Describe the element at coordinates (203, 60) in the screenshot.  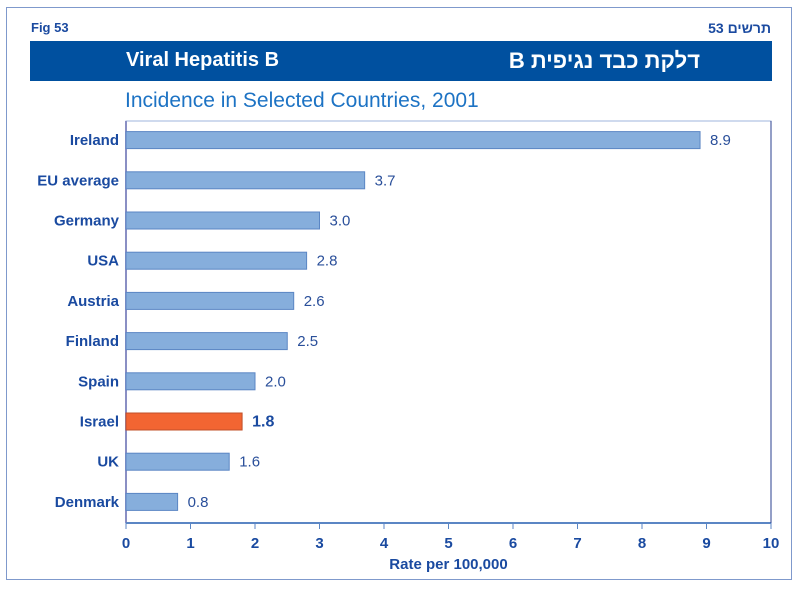
I see `title-en: Viral Hepatitis B` at that location.